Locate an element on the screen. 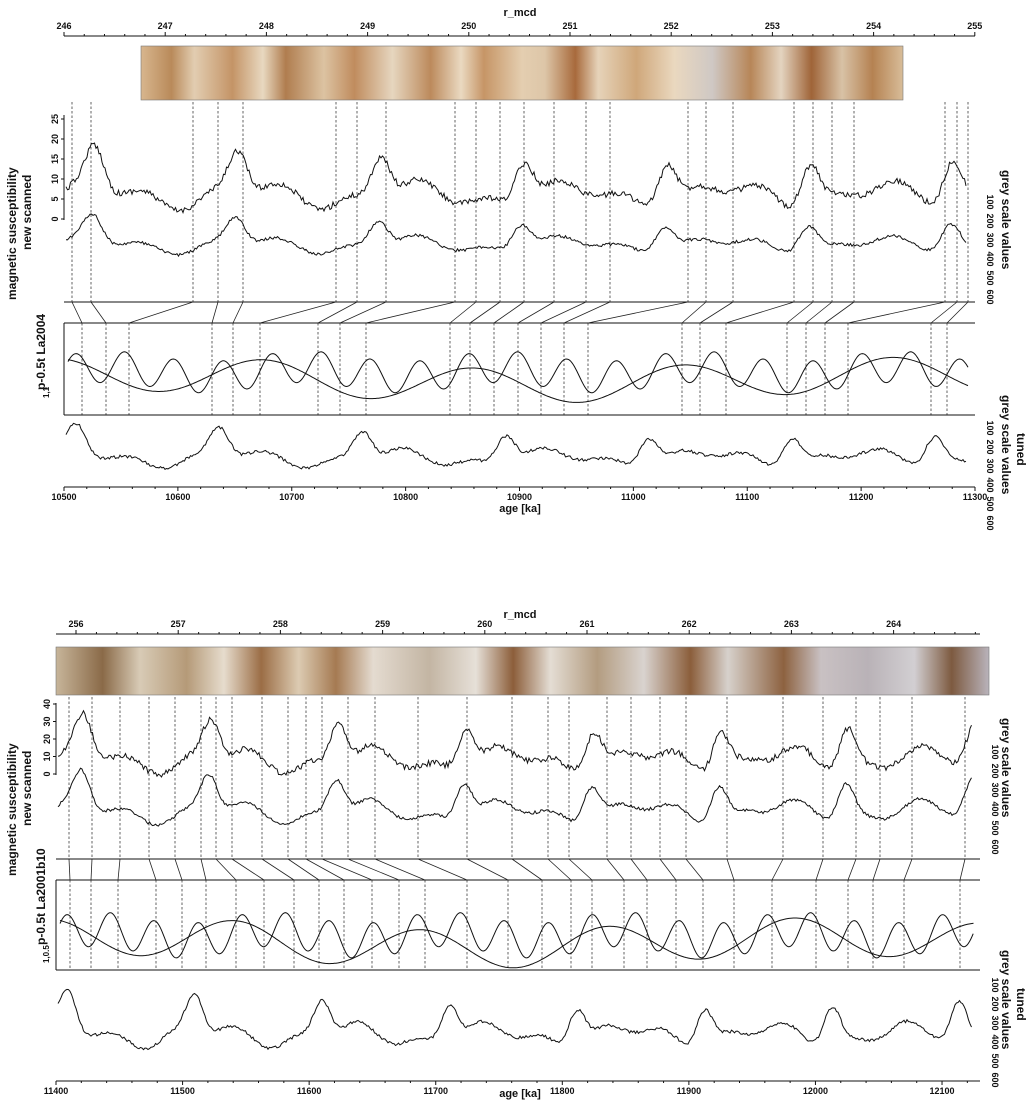  top-axis-tick-label: 261 is located at coordinates (586, 624).